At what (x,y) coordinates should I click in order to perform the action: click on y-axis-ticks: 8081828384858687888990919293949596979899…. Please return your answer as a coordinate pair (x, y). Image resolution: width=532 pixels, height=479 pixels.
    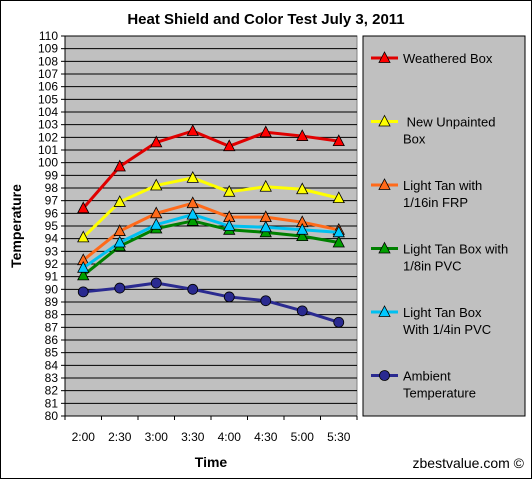
    Looking at the image, I should click on (51, 226).